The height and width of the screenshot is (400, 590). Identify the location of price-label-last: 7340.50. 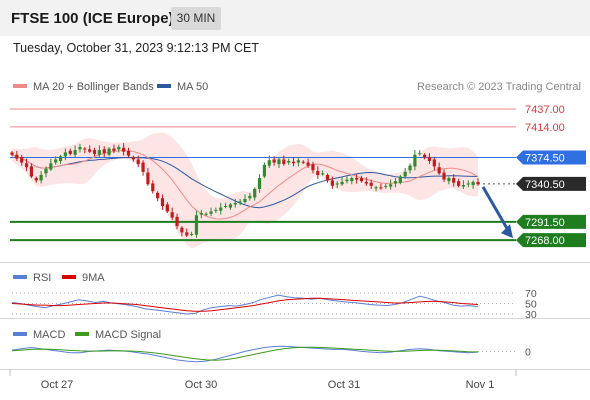
(545, 185).